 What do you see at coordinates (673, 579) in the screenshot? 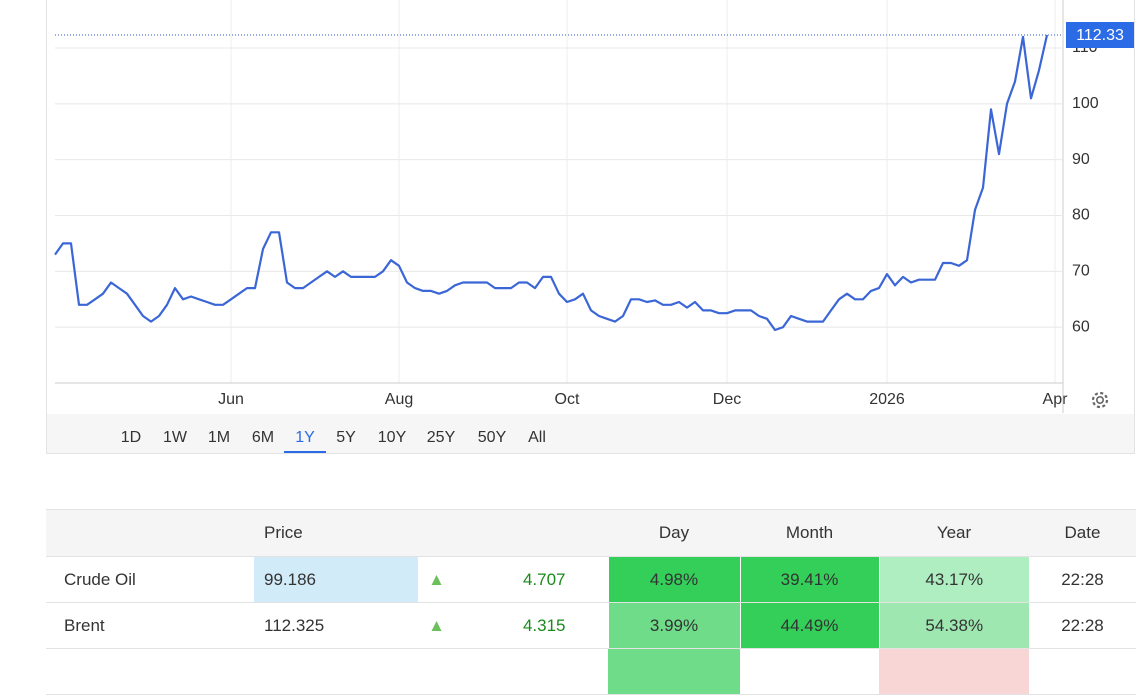
I see `cell: 4.98%` at bounding box center [673, 579].